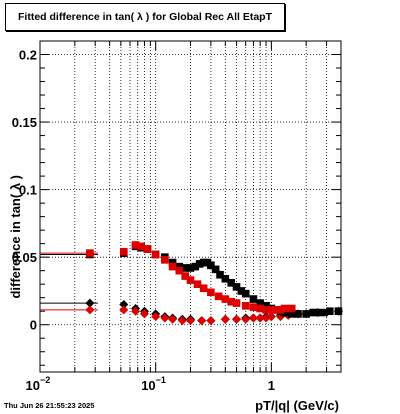 This screenshot has height=414, width=400. Describe the element at coordinates (161, 380) in the screenshot. I see `x-tick-label-exponent: −1` at that location.